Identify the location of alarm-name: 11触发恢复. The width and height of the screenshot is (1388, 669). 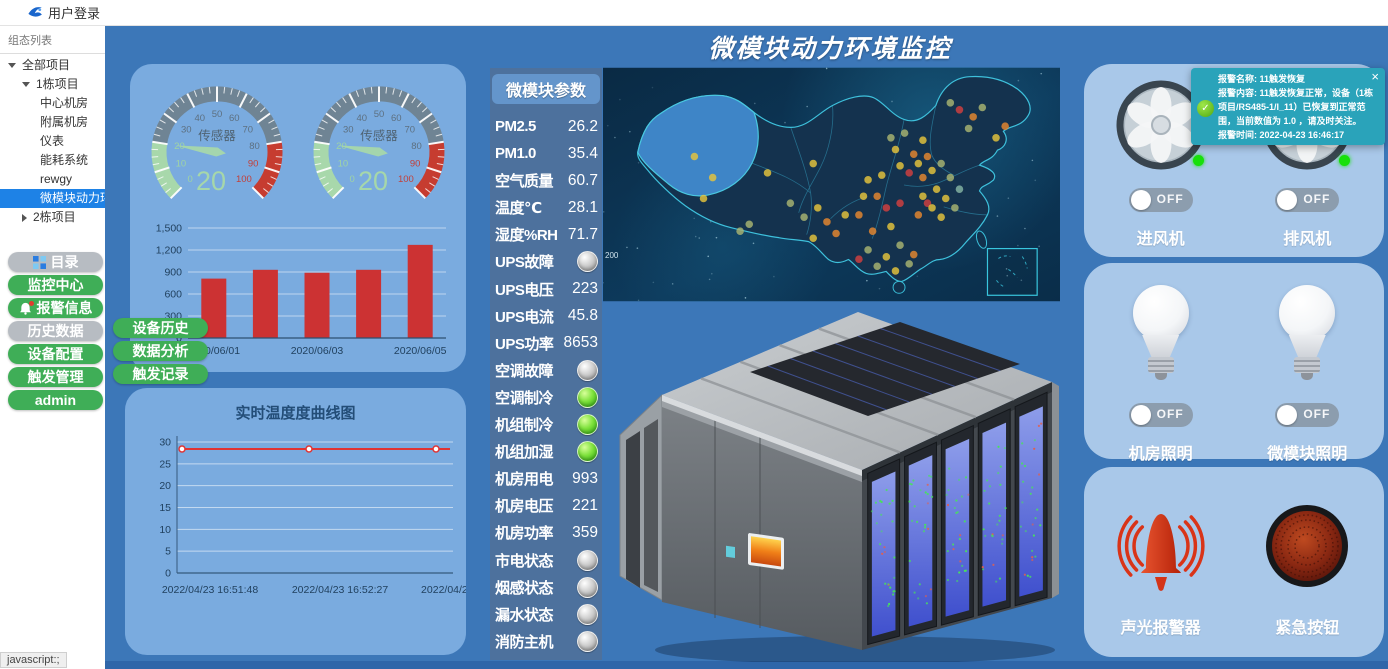
(1282, 79).